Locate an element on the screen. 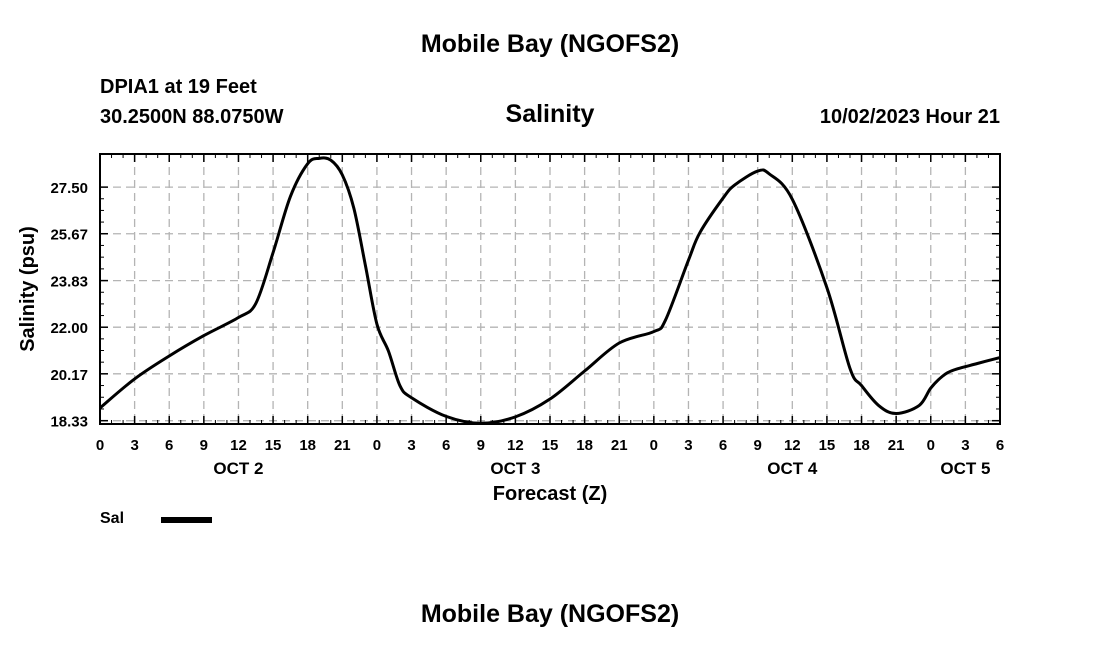 Image resolution: width=1100 pixels, height=650 pixels. y-tick-label: 25.67 is located at coordinates (69, 235).